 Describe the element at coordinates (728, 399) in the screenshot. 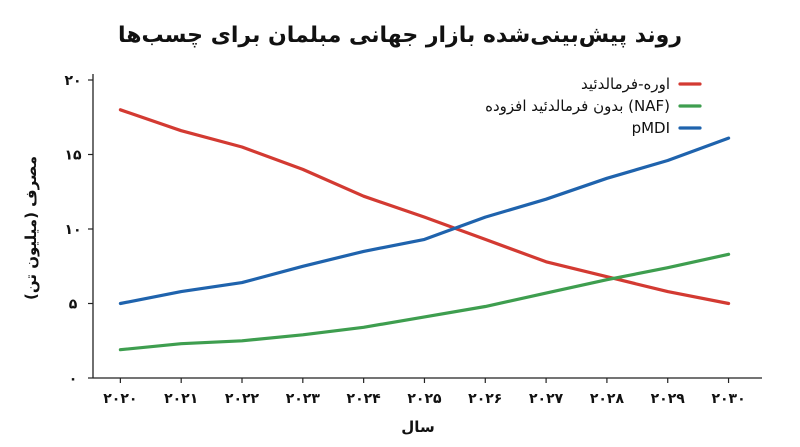

I see `x-tick-label: ۲۰۳۰` at that location.